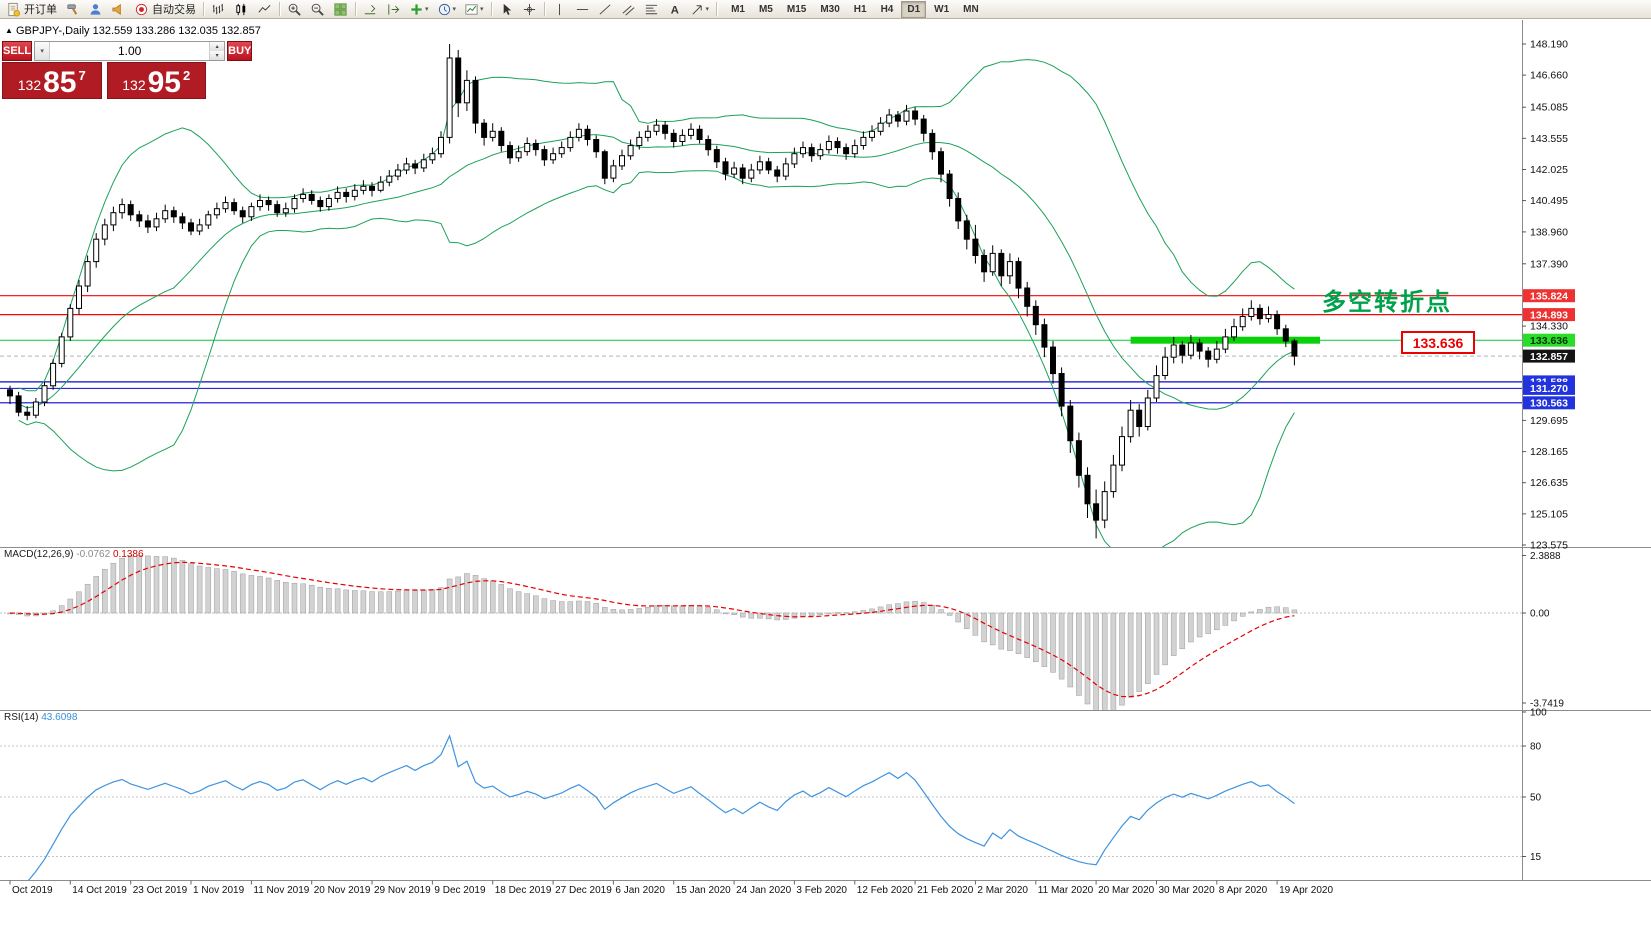 The width and height of the screenshot is (1651, 944). What do you see at coordinates (1306, 890) in the screenshot?
I see `svg-text: 19 Apr 2020` at bounding box center [1306, 890].